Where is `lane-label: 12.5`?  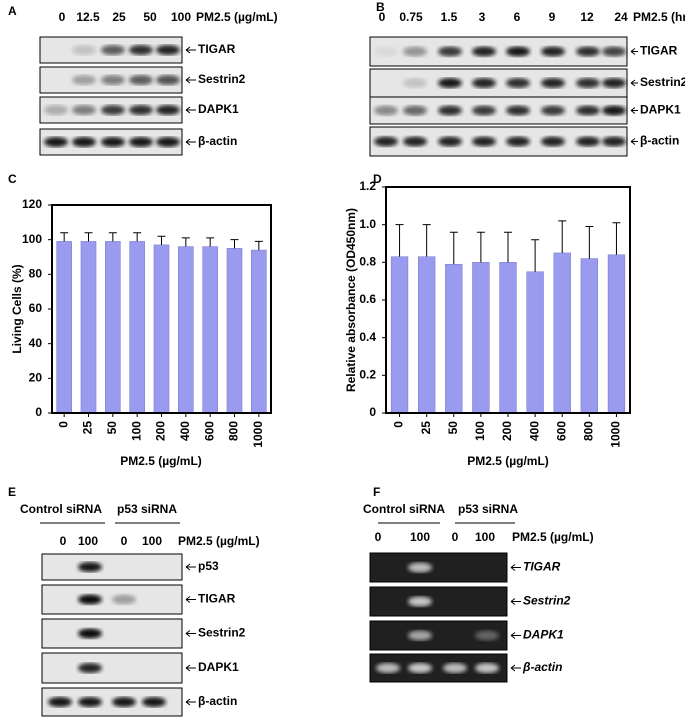 lane-label: 12.5 is located at coordinates (88, 17).